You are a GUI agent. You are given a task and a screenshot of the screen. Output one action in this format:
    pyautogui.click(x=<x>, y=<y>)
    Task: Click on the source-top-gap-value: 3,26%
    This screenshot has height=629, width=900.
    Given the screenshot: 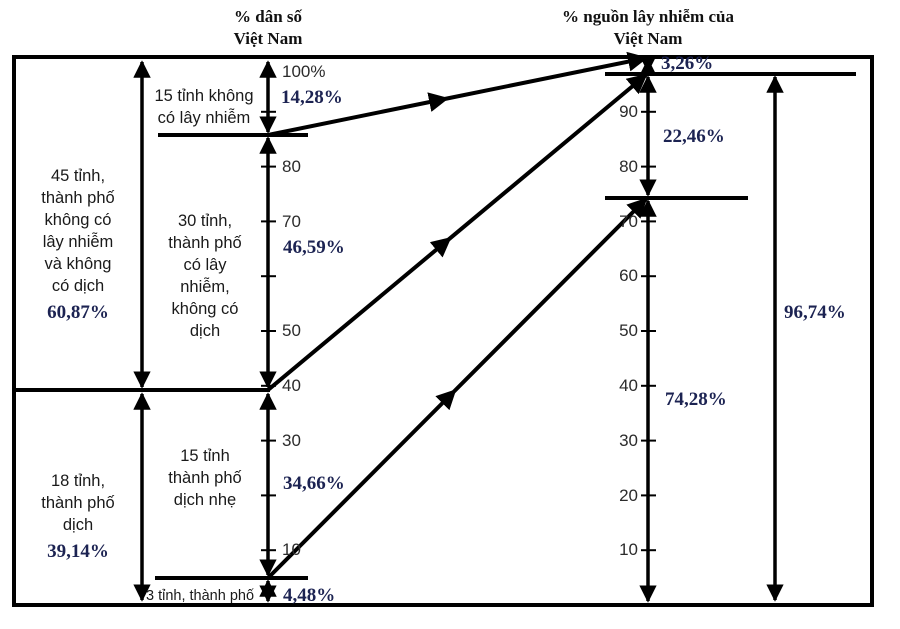 What is the action you would take?
    pyautogui.click(x=687, y=63)
    